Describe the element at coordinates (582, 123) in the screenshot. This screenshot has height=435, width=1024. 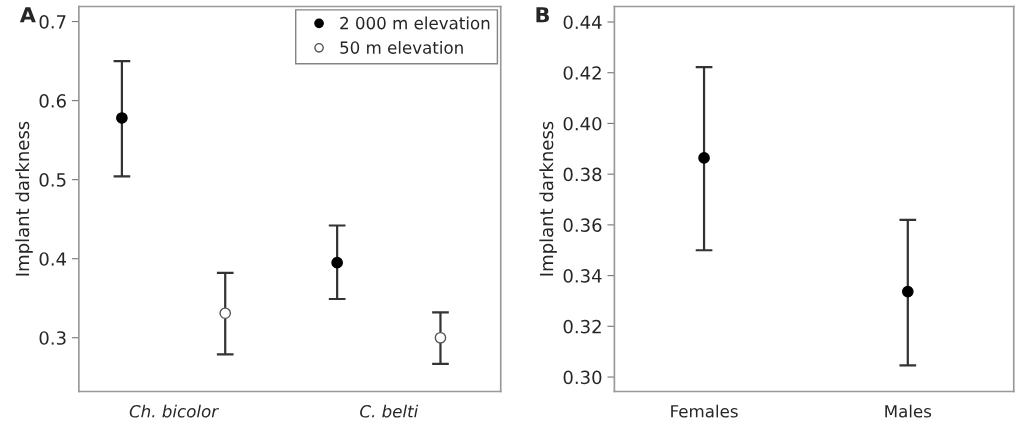
I see `y-tick-label: 0.40` at that location.